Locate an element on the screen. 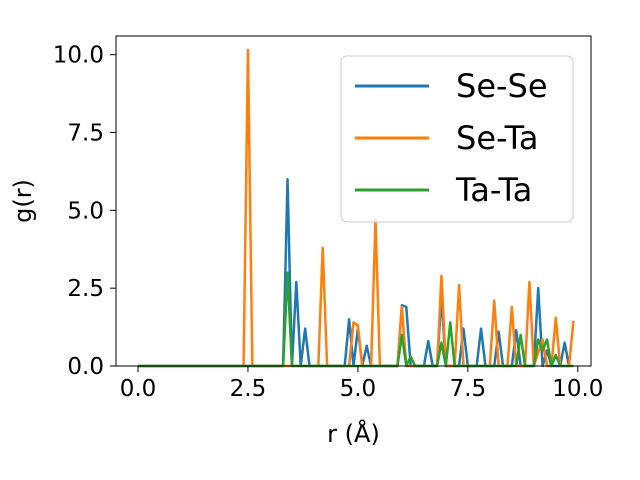 The width and height of the screenshot is (640, 480). y-tick-label: 2.5 is located at coordinates (85, 289).